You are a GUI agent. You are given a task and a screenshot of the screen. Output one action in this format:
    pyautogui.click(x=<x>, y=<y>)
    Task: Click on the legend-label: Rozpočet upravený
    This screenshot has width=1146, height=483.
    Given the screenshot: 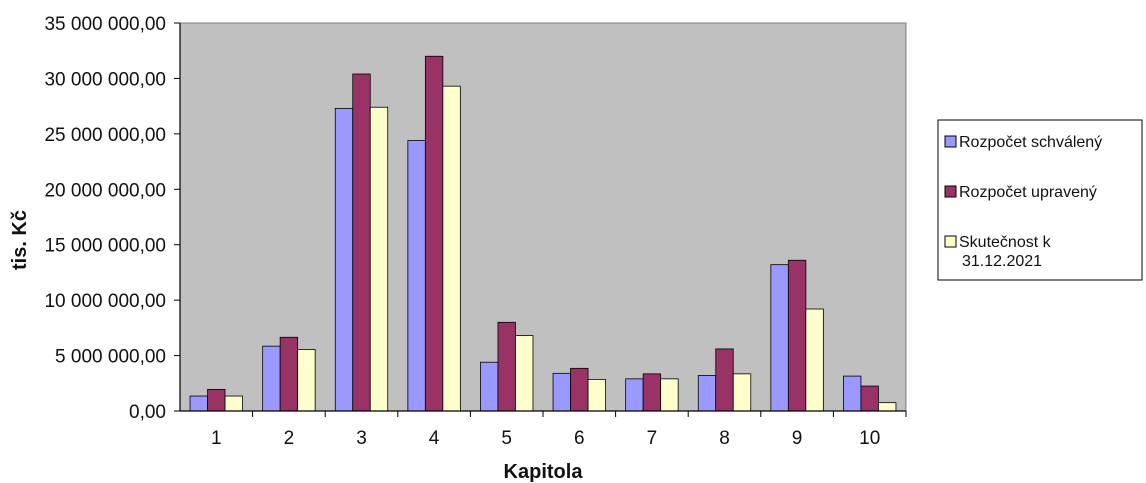 What is the action you would take?
    pyautogui.click(x=1028, y=192)
    